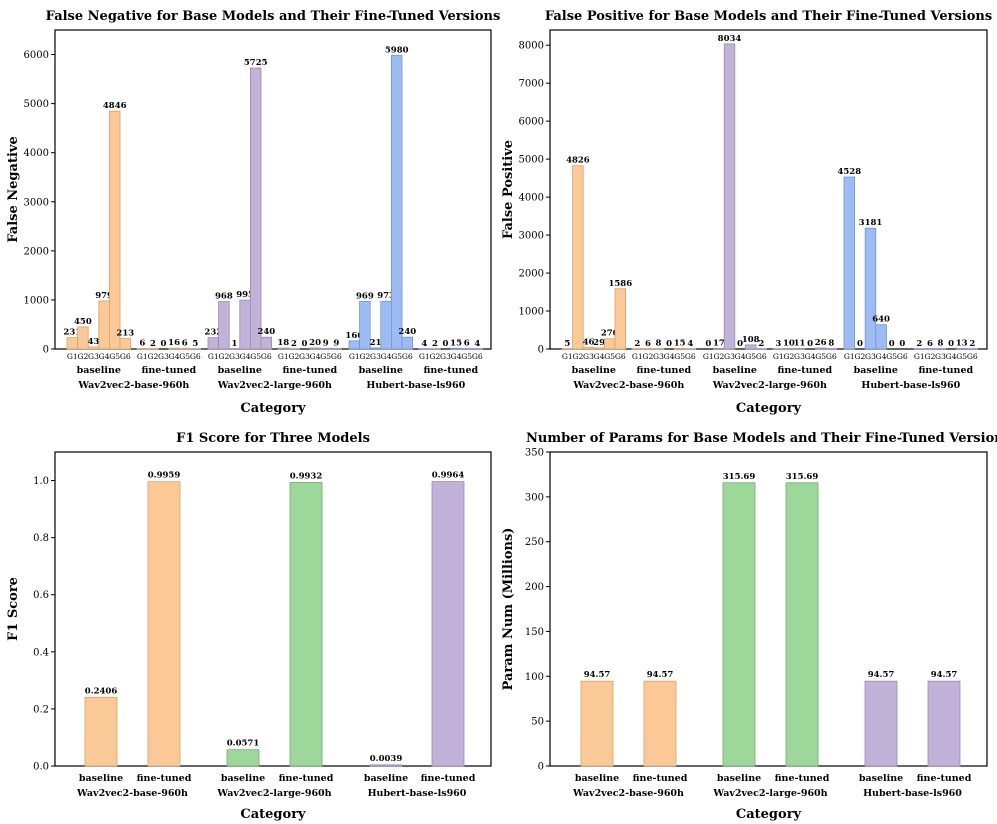 This screenshot has height=824, width=997. What do you see at coordinates (919, 356) in the screenshot?
I see `group-label-1-2-1-0: G1` at bounding box center [919, 356].